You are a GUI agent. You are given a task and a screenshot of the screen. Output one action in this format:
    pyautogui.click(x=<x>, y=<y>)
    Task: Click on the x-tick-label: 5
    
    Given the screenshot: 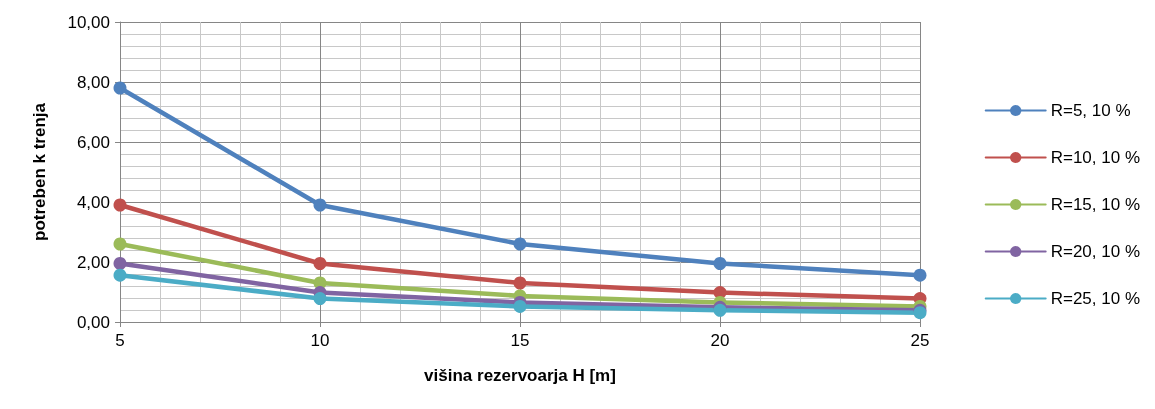 What is the action you would take?
    pyautogui.click(x=120, y=340)
    